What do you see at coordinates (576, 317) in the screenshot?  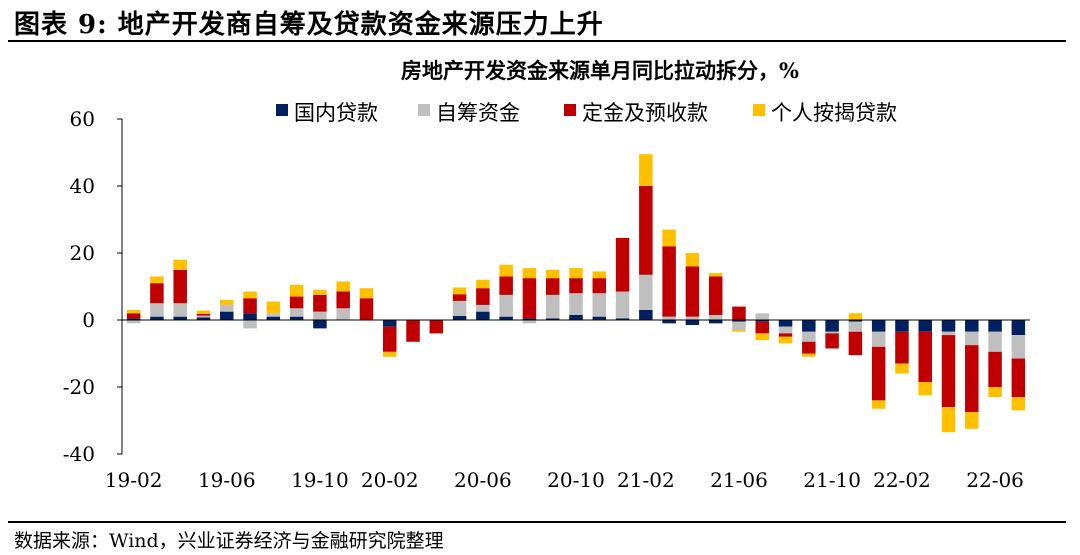 I see `bar-segment-20-10-s0` at bounding box center [576, 317].